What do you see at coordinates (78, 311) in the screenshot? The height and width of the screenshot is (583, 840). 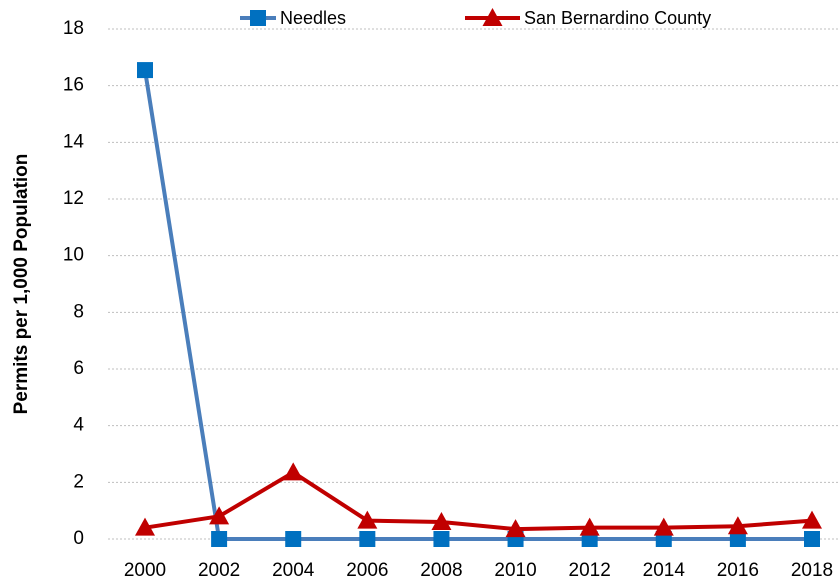 I see `y-tick-label: 8` at bounding box center [78, 311].